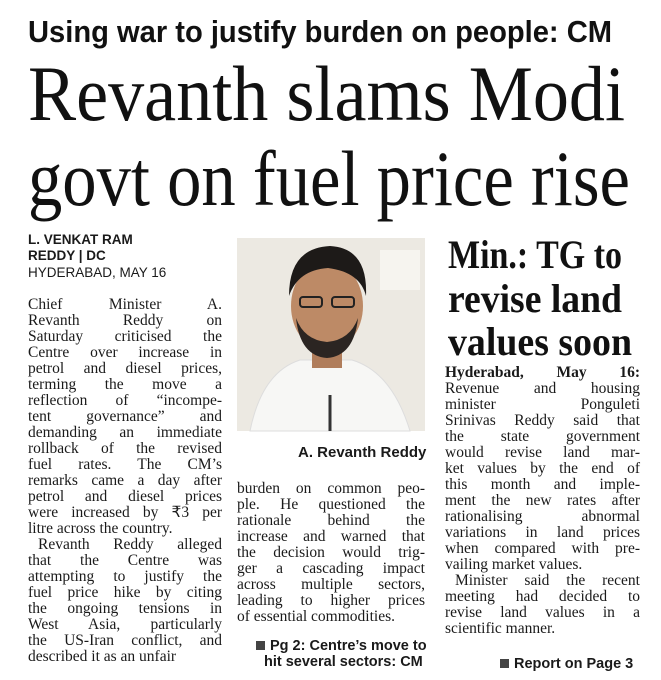 The width and height of the screenshot is (661, 680). Describe the element at coordinates (542, 516) in the screenshot. I see `body-line: rationalising abnormal` at that location.